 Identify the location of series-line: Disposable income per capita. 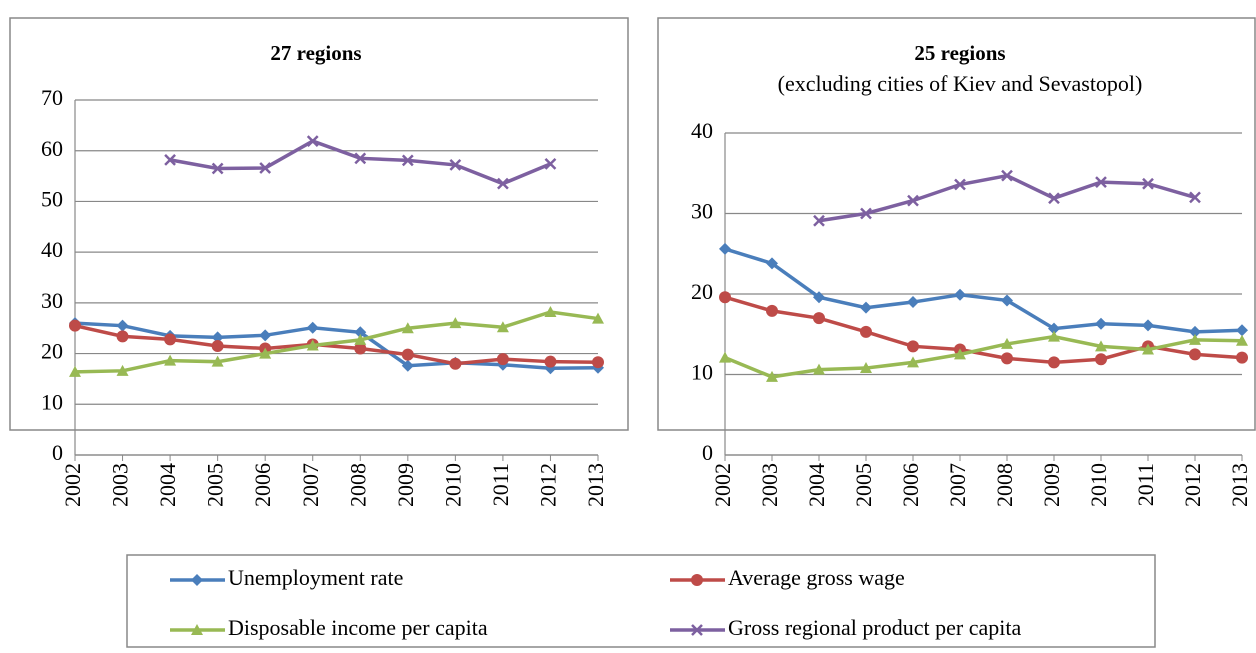
(983, 356).